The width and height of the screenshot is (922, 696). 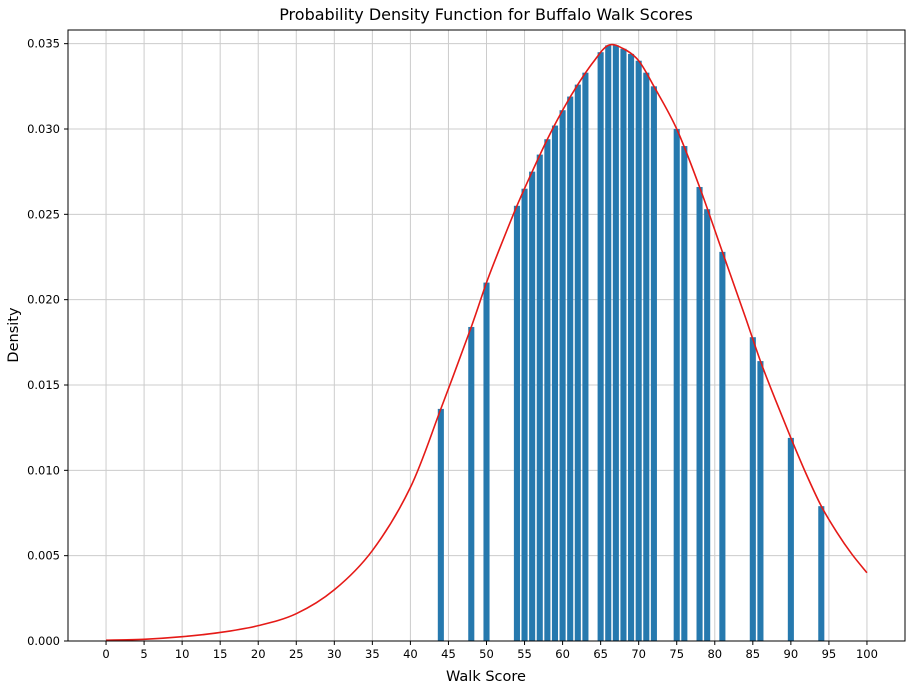 What do you see at coordinates (524, 654) in the screenshot?
I see `x-tick-label: 55` at bounding box center [524, 654].